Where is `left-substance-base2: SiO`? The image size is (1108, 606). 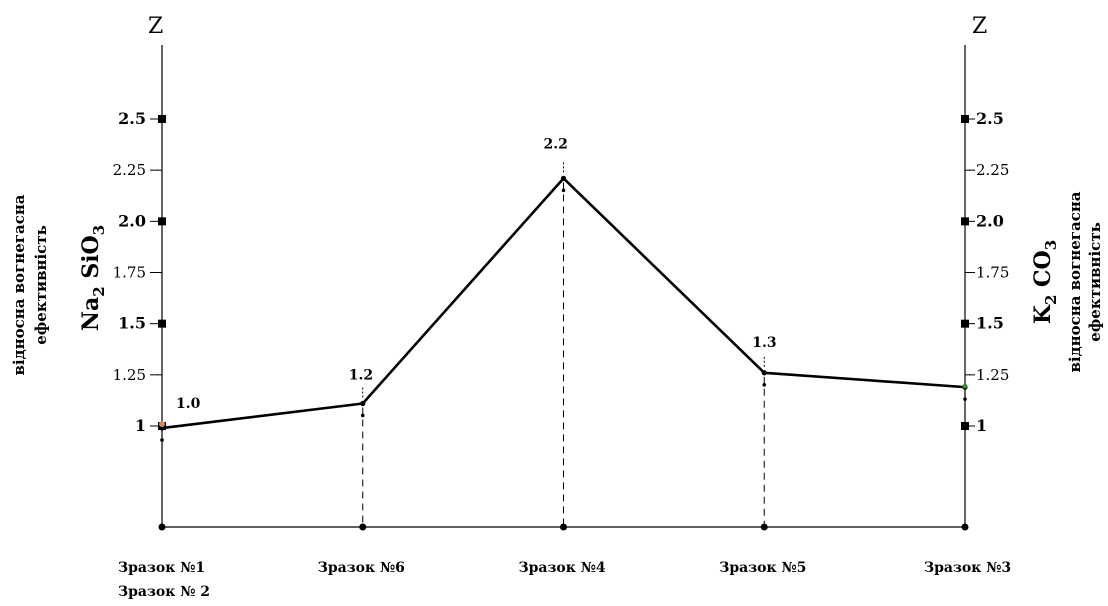 left-substance-base2: SiO is located at coordinates (91, 260).